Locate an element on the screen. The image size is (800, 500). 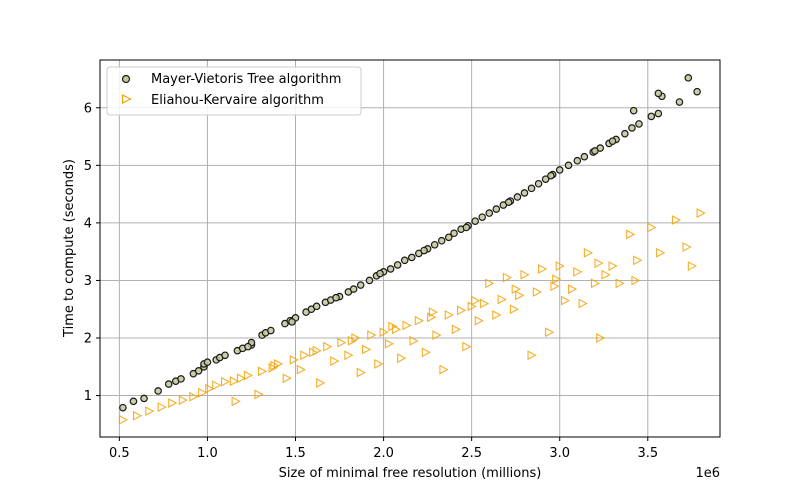
y-tick-label: 4 is located at coordinates (88, 223).